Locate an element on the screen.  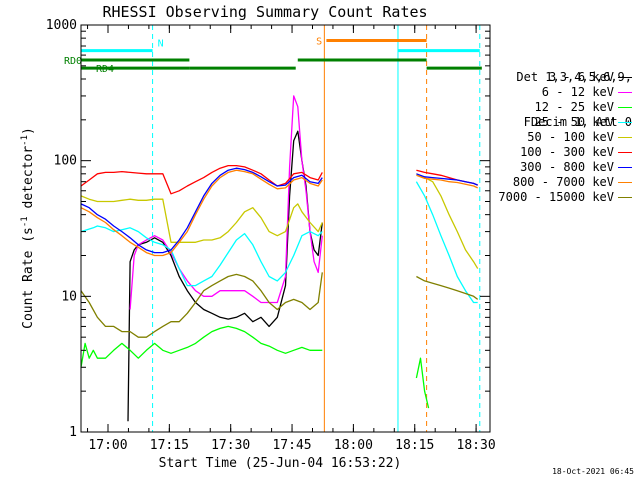
legend-label-6: 100 - 300 keV is located at coordinates (567, 152).